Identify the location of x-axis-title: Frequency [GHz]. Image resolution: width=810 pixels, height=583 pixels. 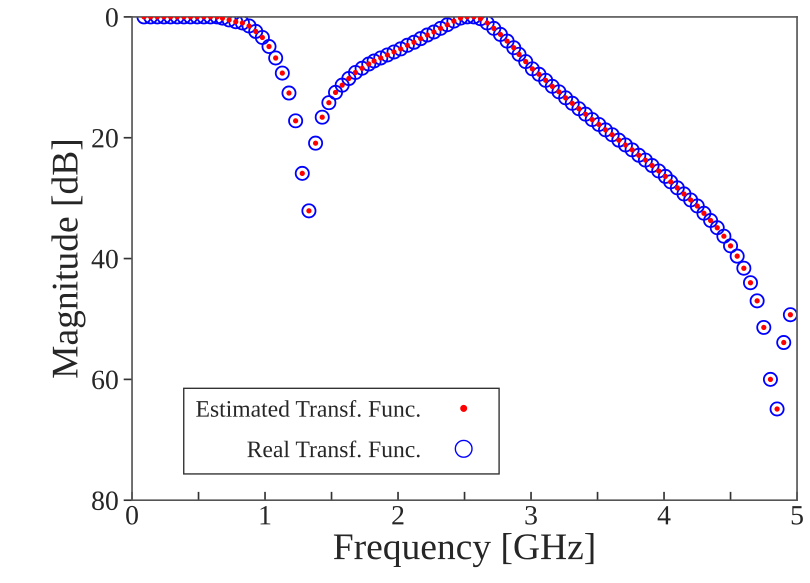
(464, 550).